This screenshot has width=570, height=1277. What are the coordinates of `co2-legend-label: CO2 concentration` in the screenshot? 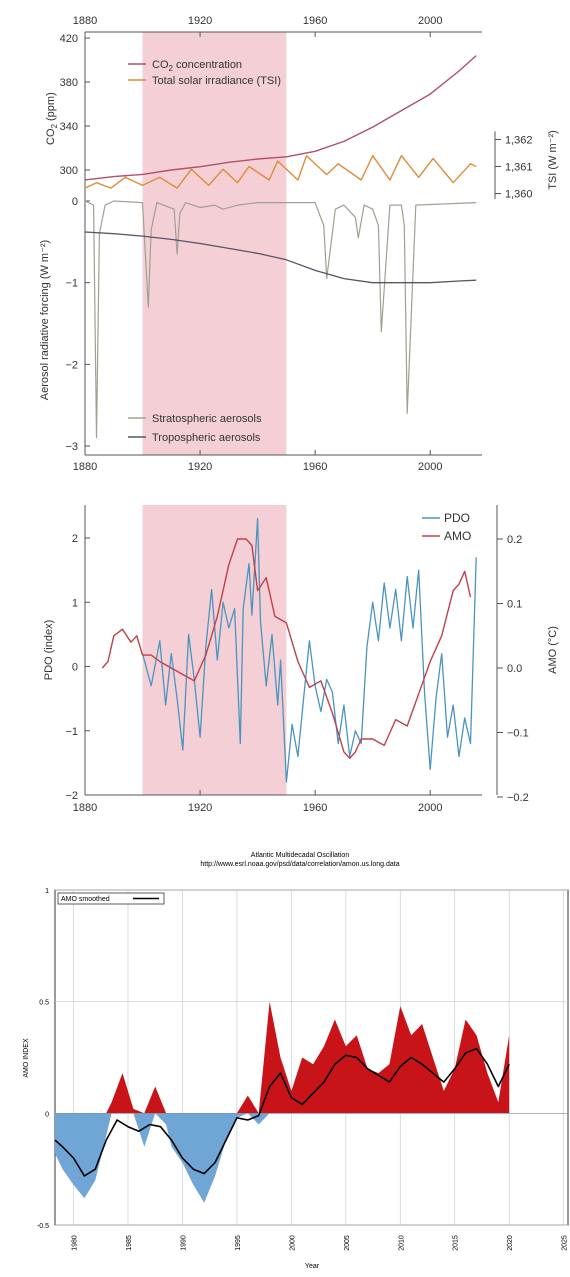 It's located at (197, 66).